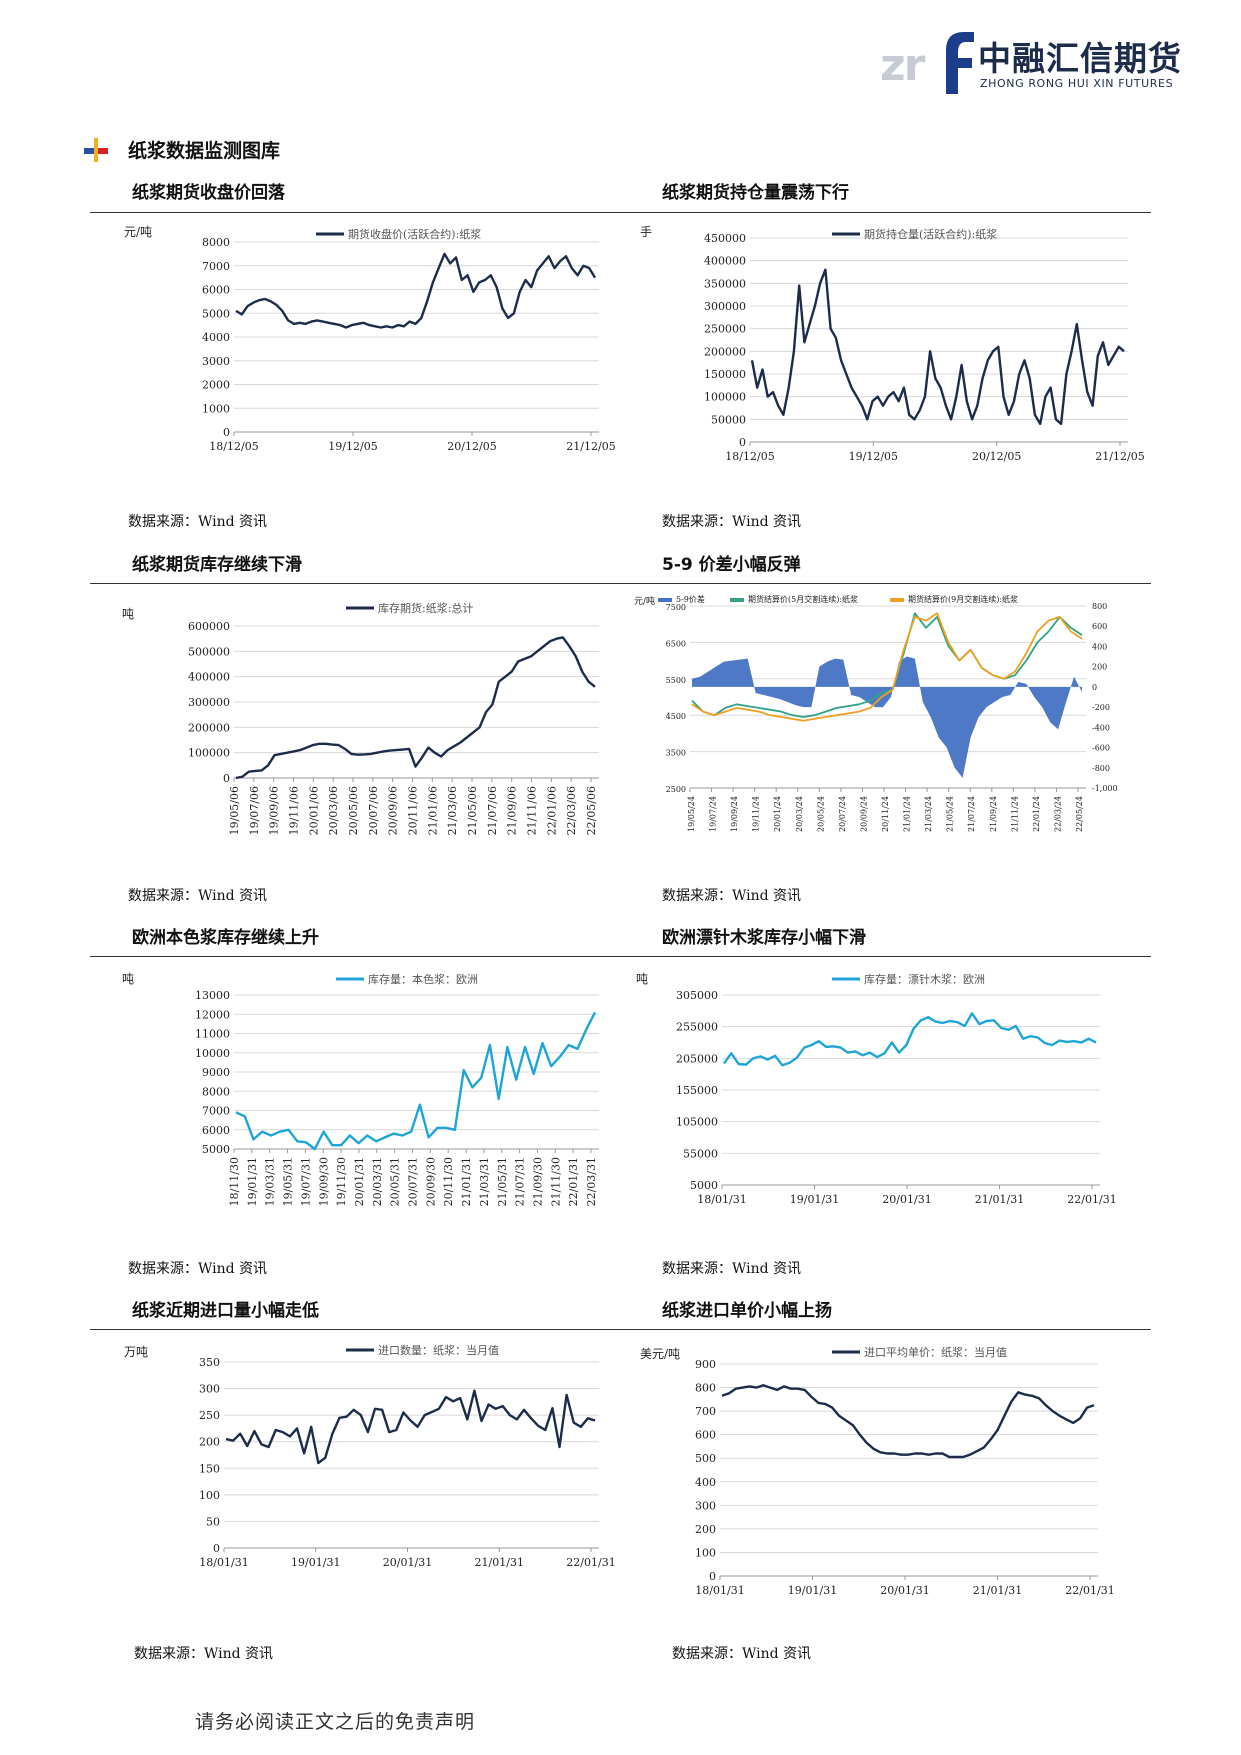  Describe the element at coordinates (1079, 814) in the screenshot. I see `x-tick-label: 22/05/24` at that location.